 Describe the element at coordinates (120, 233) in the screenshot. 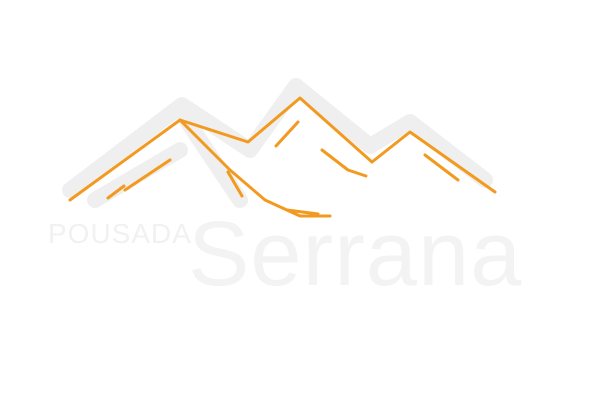

I see `brand-word-small: POUSADA` at that location.